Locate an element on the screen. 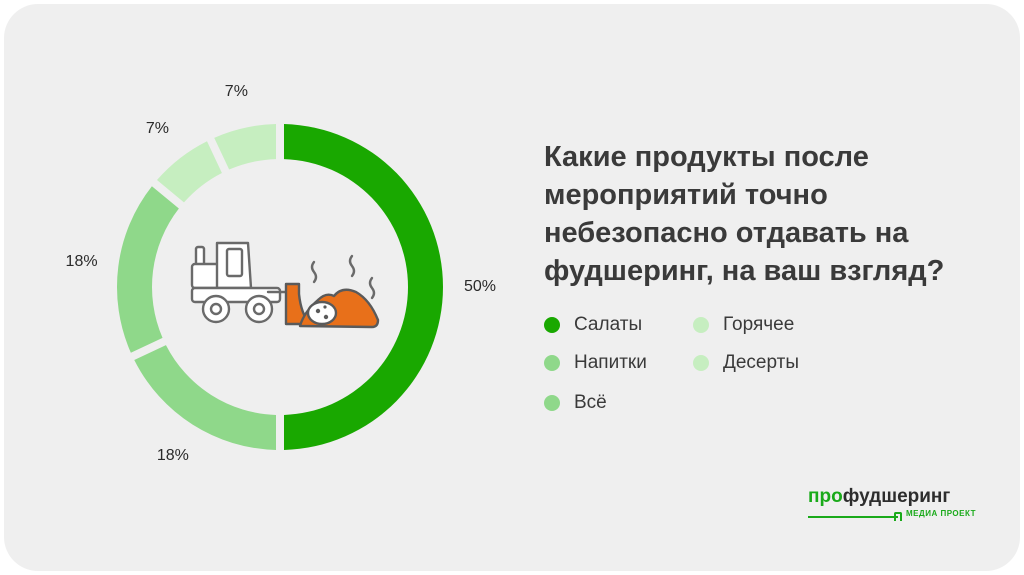 The image size is (1024, 575). legend-label: Горячее is located at coordinates (759, 324).